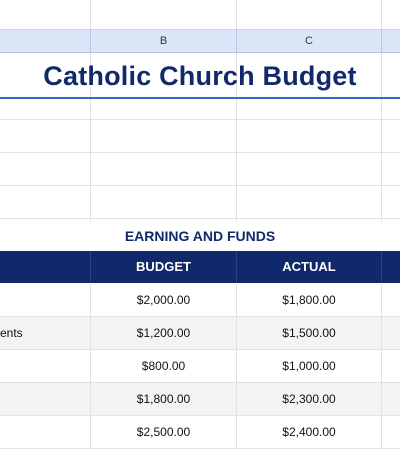 The width and height of the screenshot is (400, 449). Describe the element at coordinates (200, 76) in the screenshot. I see `sheet-title: Catholic Church Budget` at that location.